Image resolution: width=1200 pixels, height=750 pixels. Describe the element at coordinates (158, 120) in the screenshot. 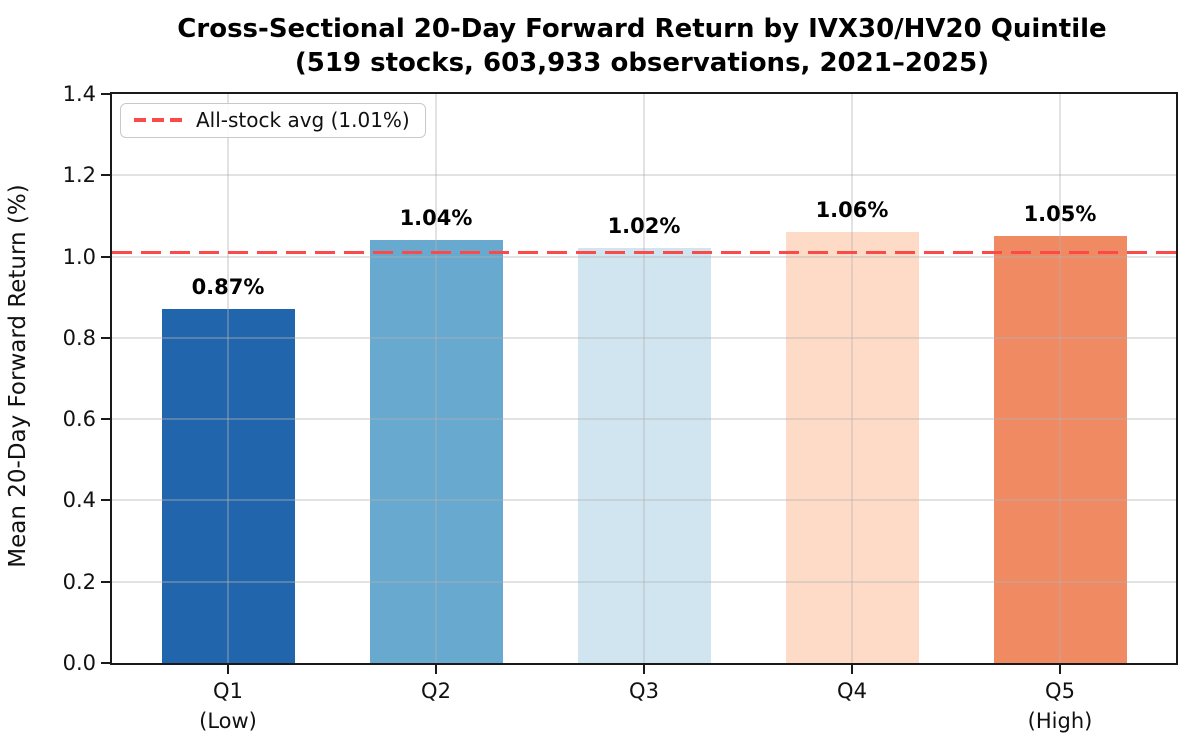

I see `dashed-line-legend-sample` at that location.